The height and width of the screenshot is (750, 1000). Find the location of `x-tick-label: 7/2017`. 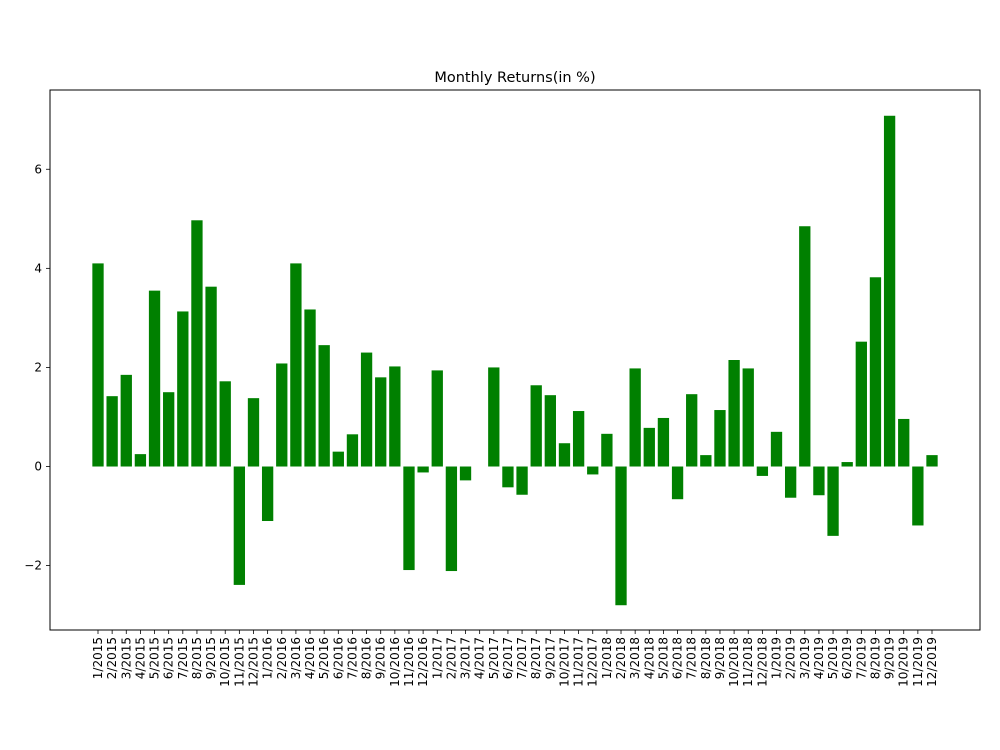

x-tick-label: 7/2017 is located at coordinates (522, 658).